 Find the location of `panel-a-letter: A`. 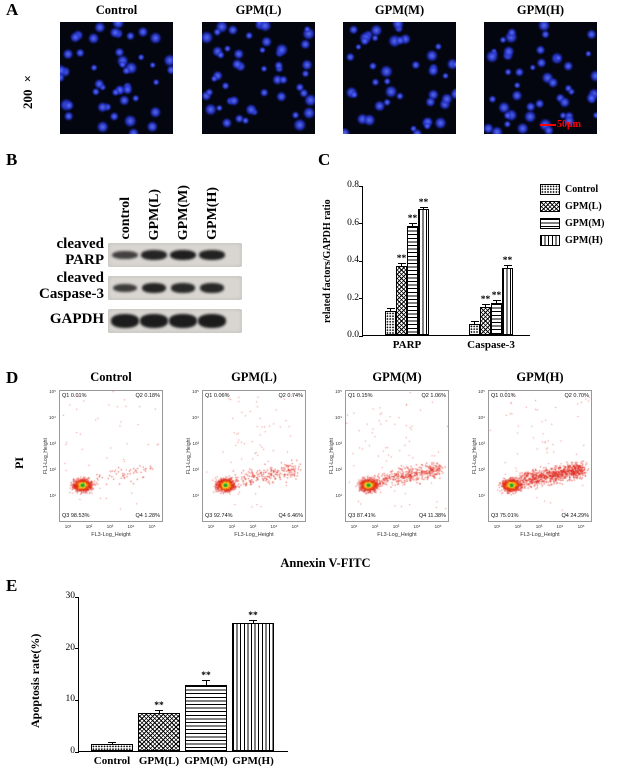

panel-a-letter: A is located at coordinates (12, 9).